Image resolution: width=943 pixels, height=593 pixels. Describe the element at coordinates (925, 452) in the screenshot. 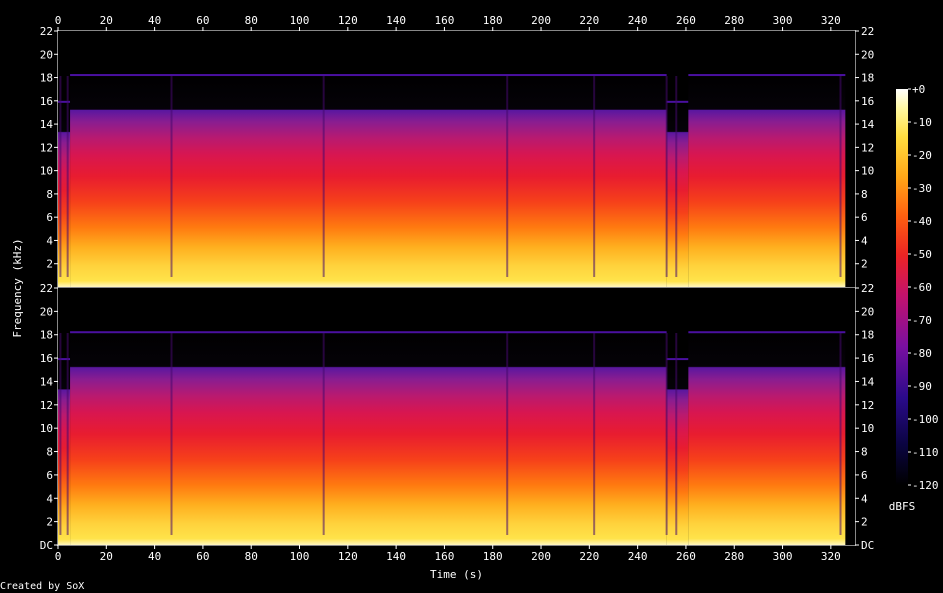

I see `colorbar-tick-label: -110` at that location.